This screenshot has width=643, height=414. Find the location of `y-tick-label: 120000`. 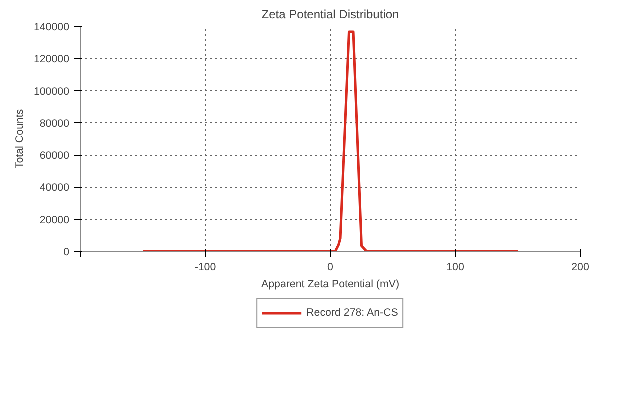

y-tick-label: 120000 is located at coordinates (52, 60).